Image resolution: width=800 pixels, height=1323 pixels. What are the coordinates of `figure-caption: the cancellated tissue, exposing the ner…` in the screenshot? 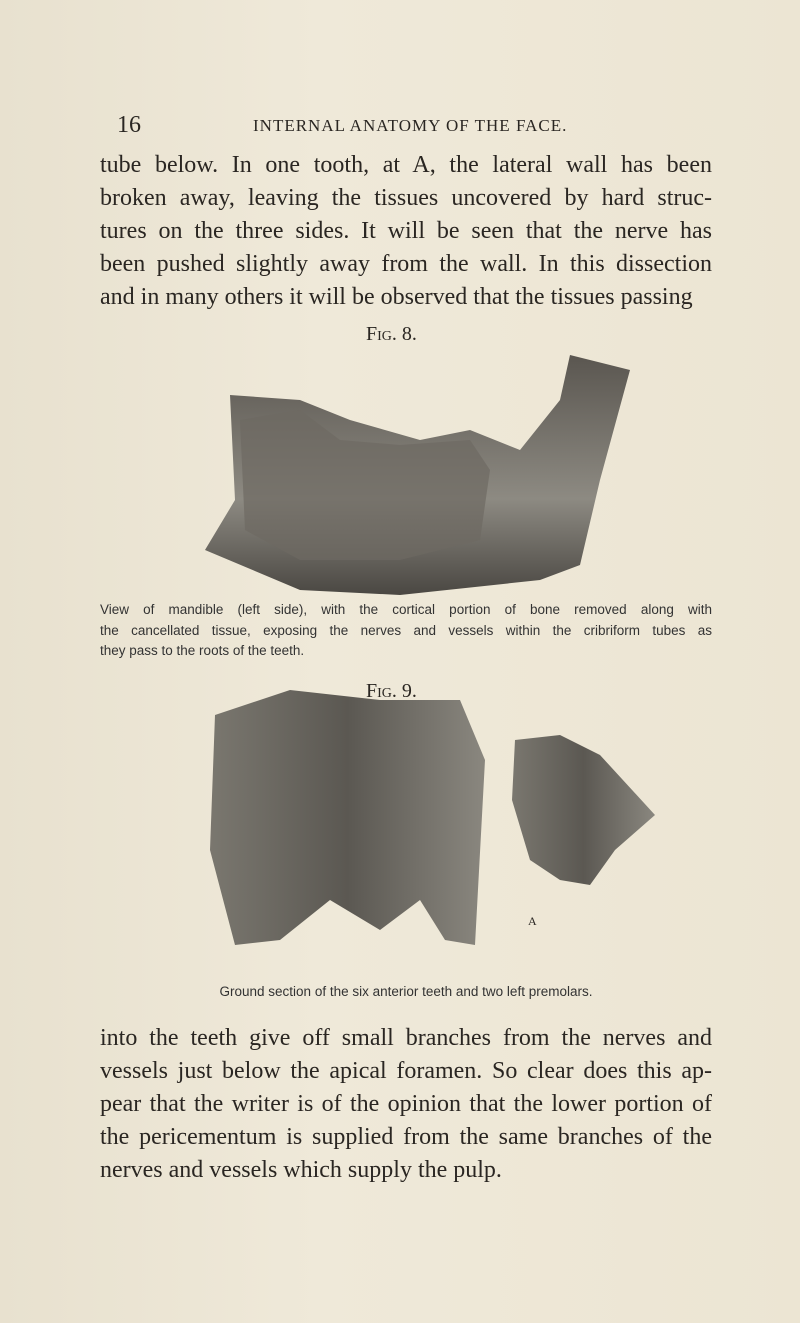 It's located at (406, 630).